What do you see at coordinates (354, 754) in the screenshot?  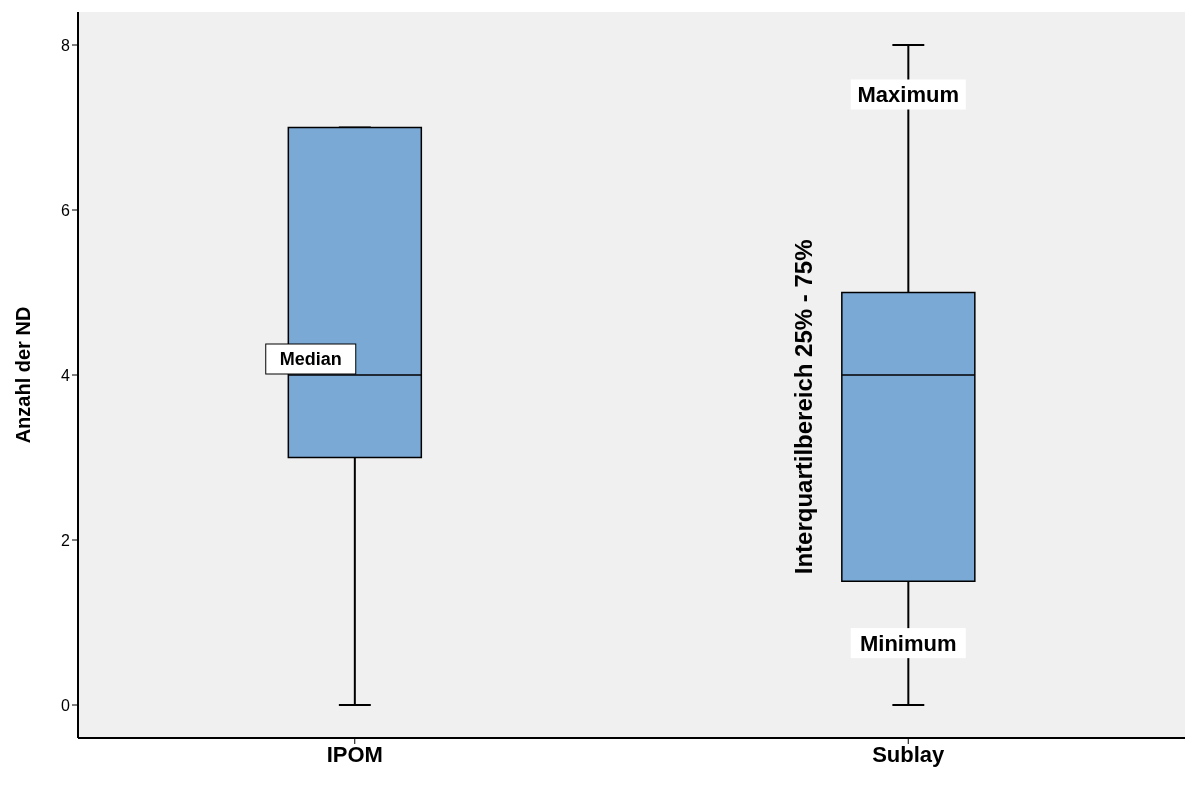 I see `x-tick-label: IPOM` at bounding box center [354, 754].